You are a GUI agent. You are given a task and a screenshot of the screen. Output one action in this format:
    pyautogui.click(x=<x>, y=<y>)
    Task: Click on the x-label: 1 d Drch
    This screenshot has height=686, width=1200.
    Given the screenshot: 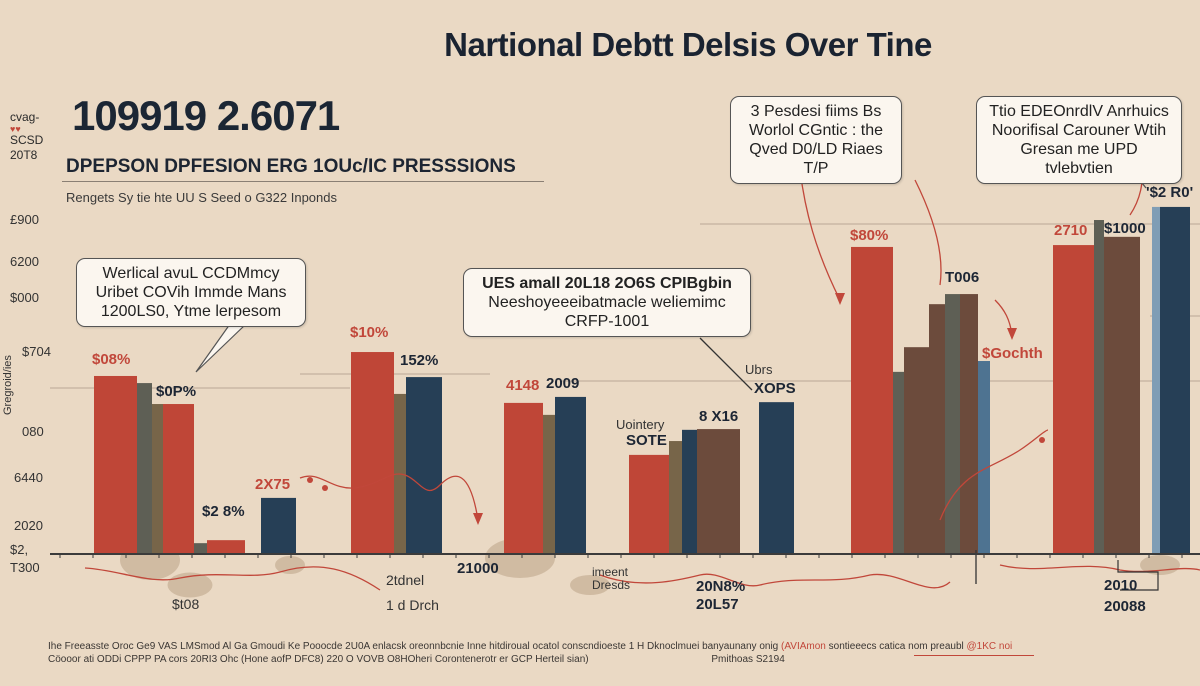 What is the action you would take?
    pyautogui.click(x=412, y=605)
    